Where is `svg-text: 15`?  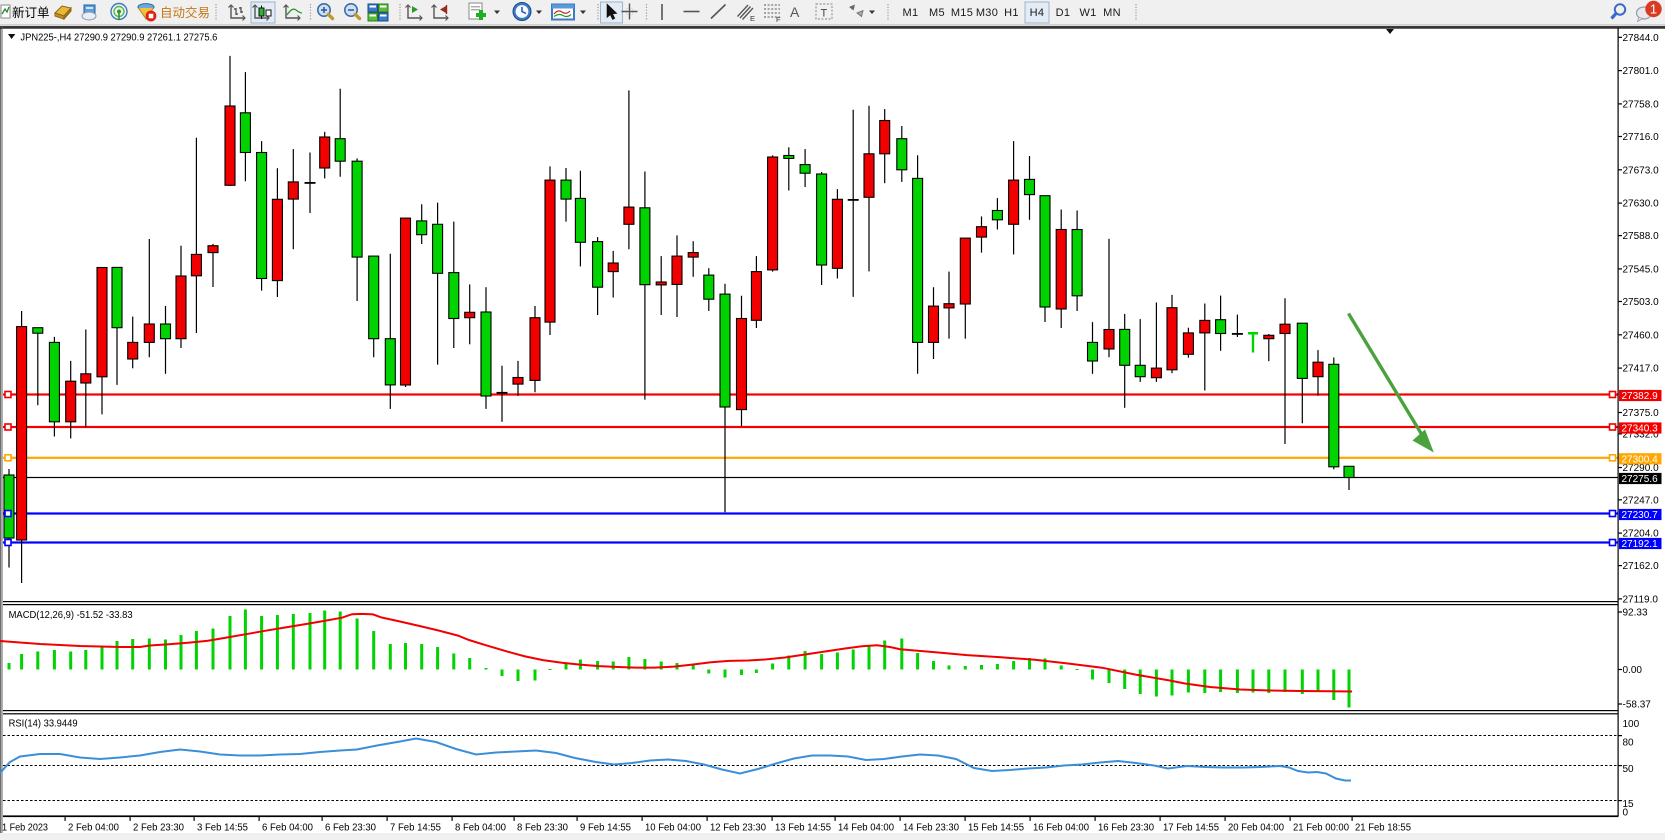 svg-text: 15 is located at coordinates (1629, 804).